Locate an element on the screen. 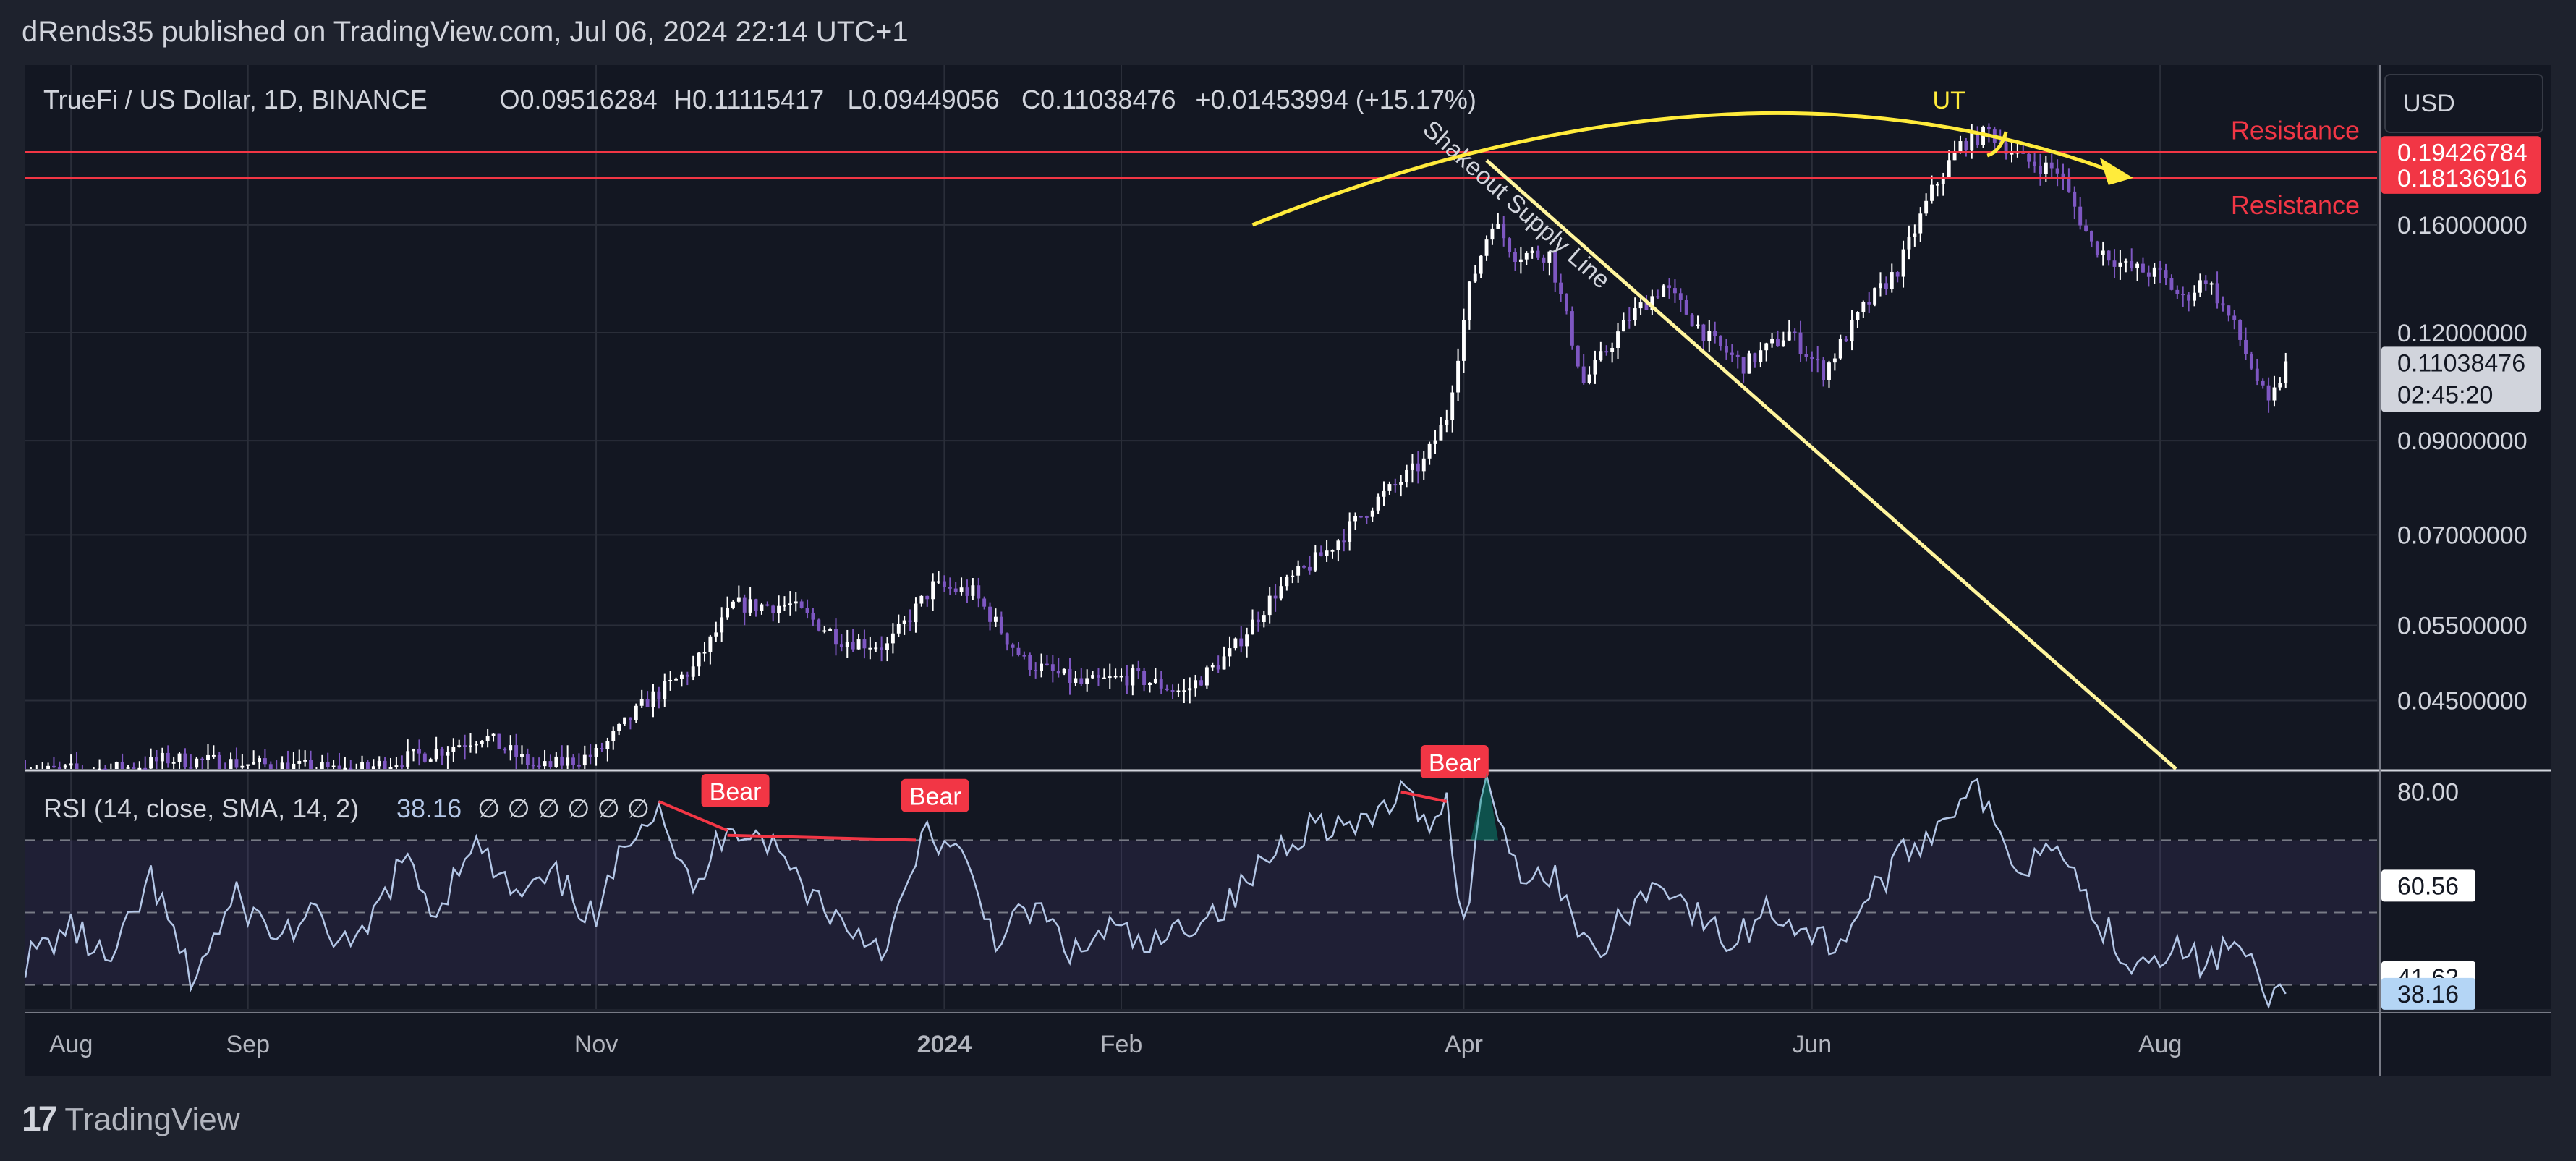  tradingview-logo-icon: 17 is located at coordinates (39, 1120).